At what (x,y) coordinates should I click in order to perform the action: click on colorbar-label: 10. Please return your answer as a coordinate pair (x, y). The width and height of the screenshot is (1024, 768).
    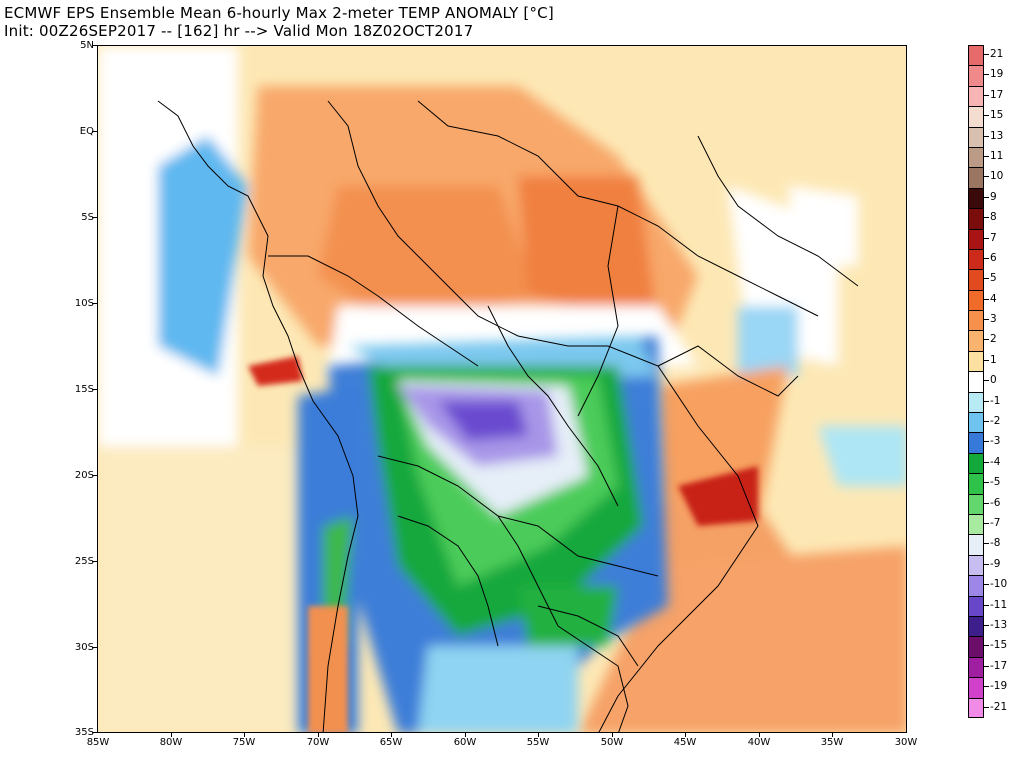
    Looking at the image, I should click on (997, 176).